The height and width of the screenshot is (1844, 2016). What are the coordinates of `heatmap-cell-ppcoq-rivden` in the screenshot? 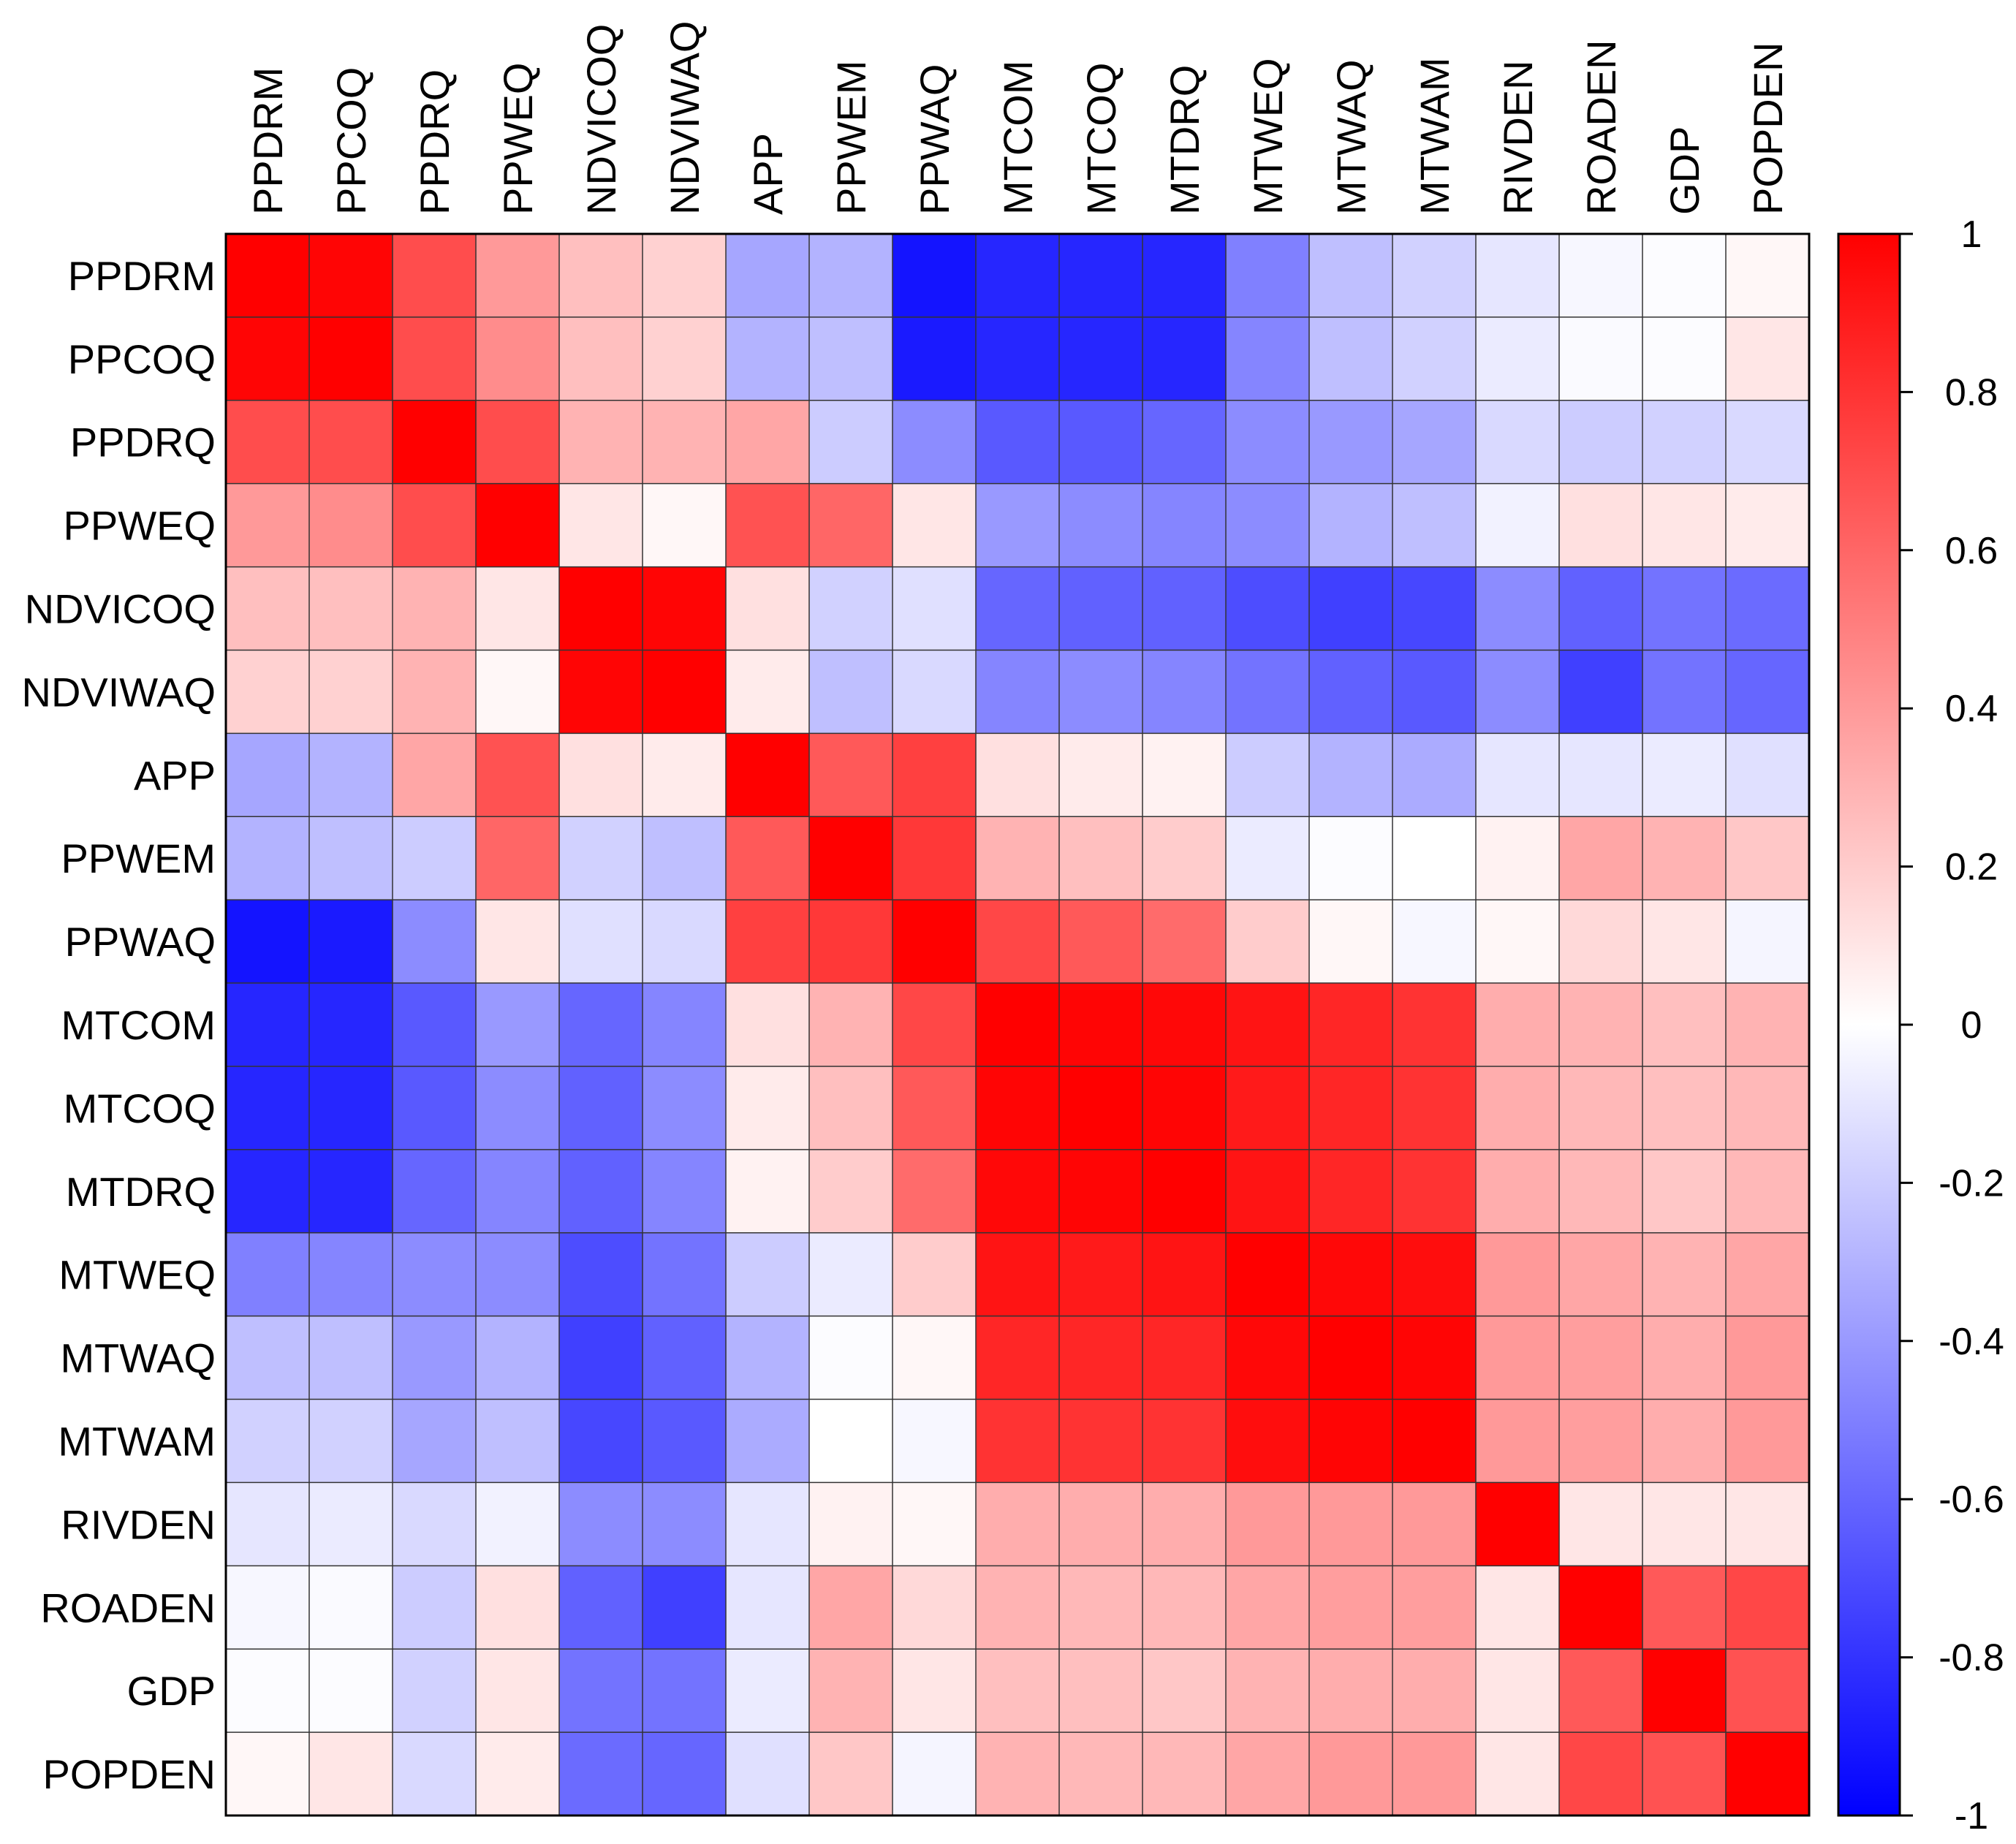 It's located at (1518, 358).